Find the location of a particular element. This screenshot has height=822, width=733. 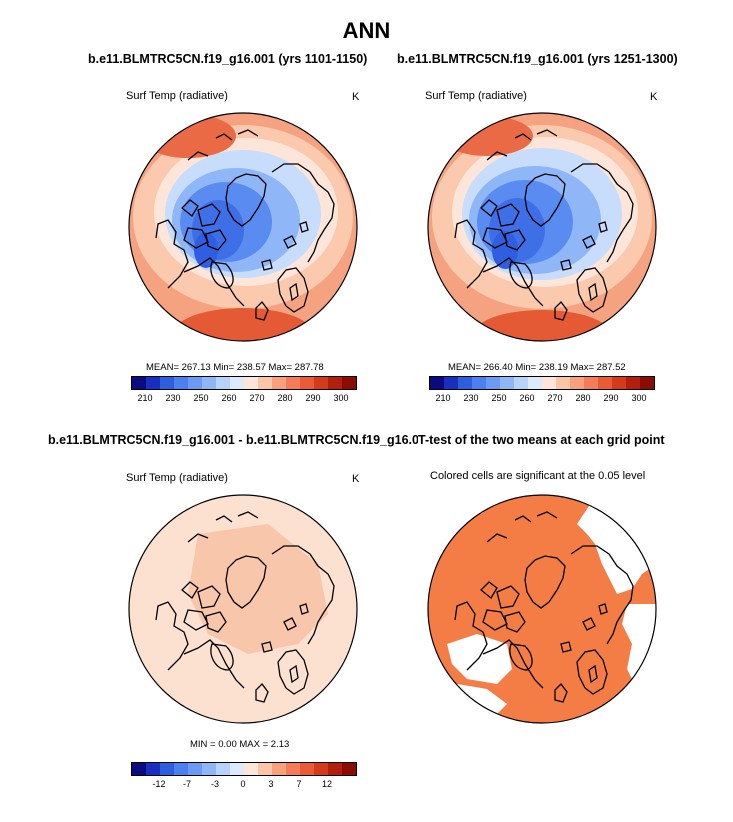

colorbar-tick-label: 12 is located at coordinates (327, 784).